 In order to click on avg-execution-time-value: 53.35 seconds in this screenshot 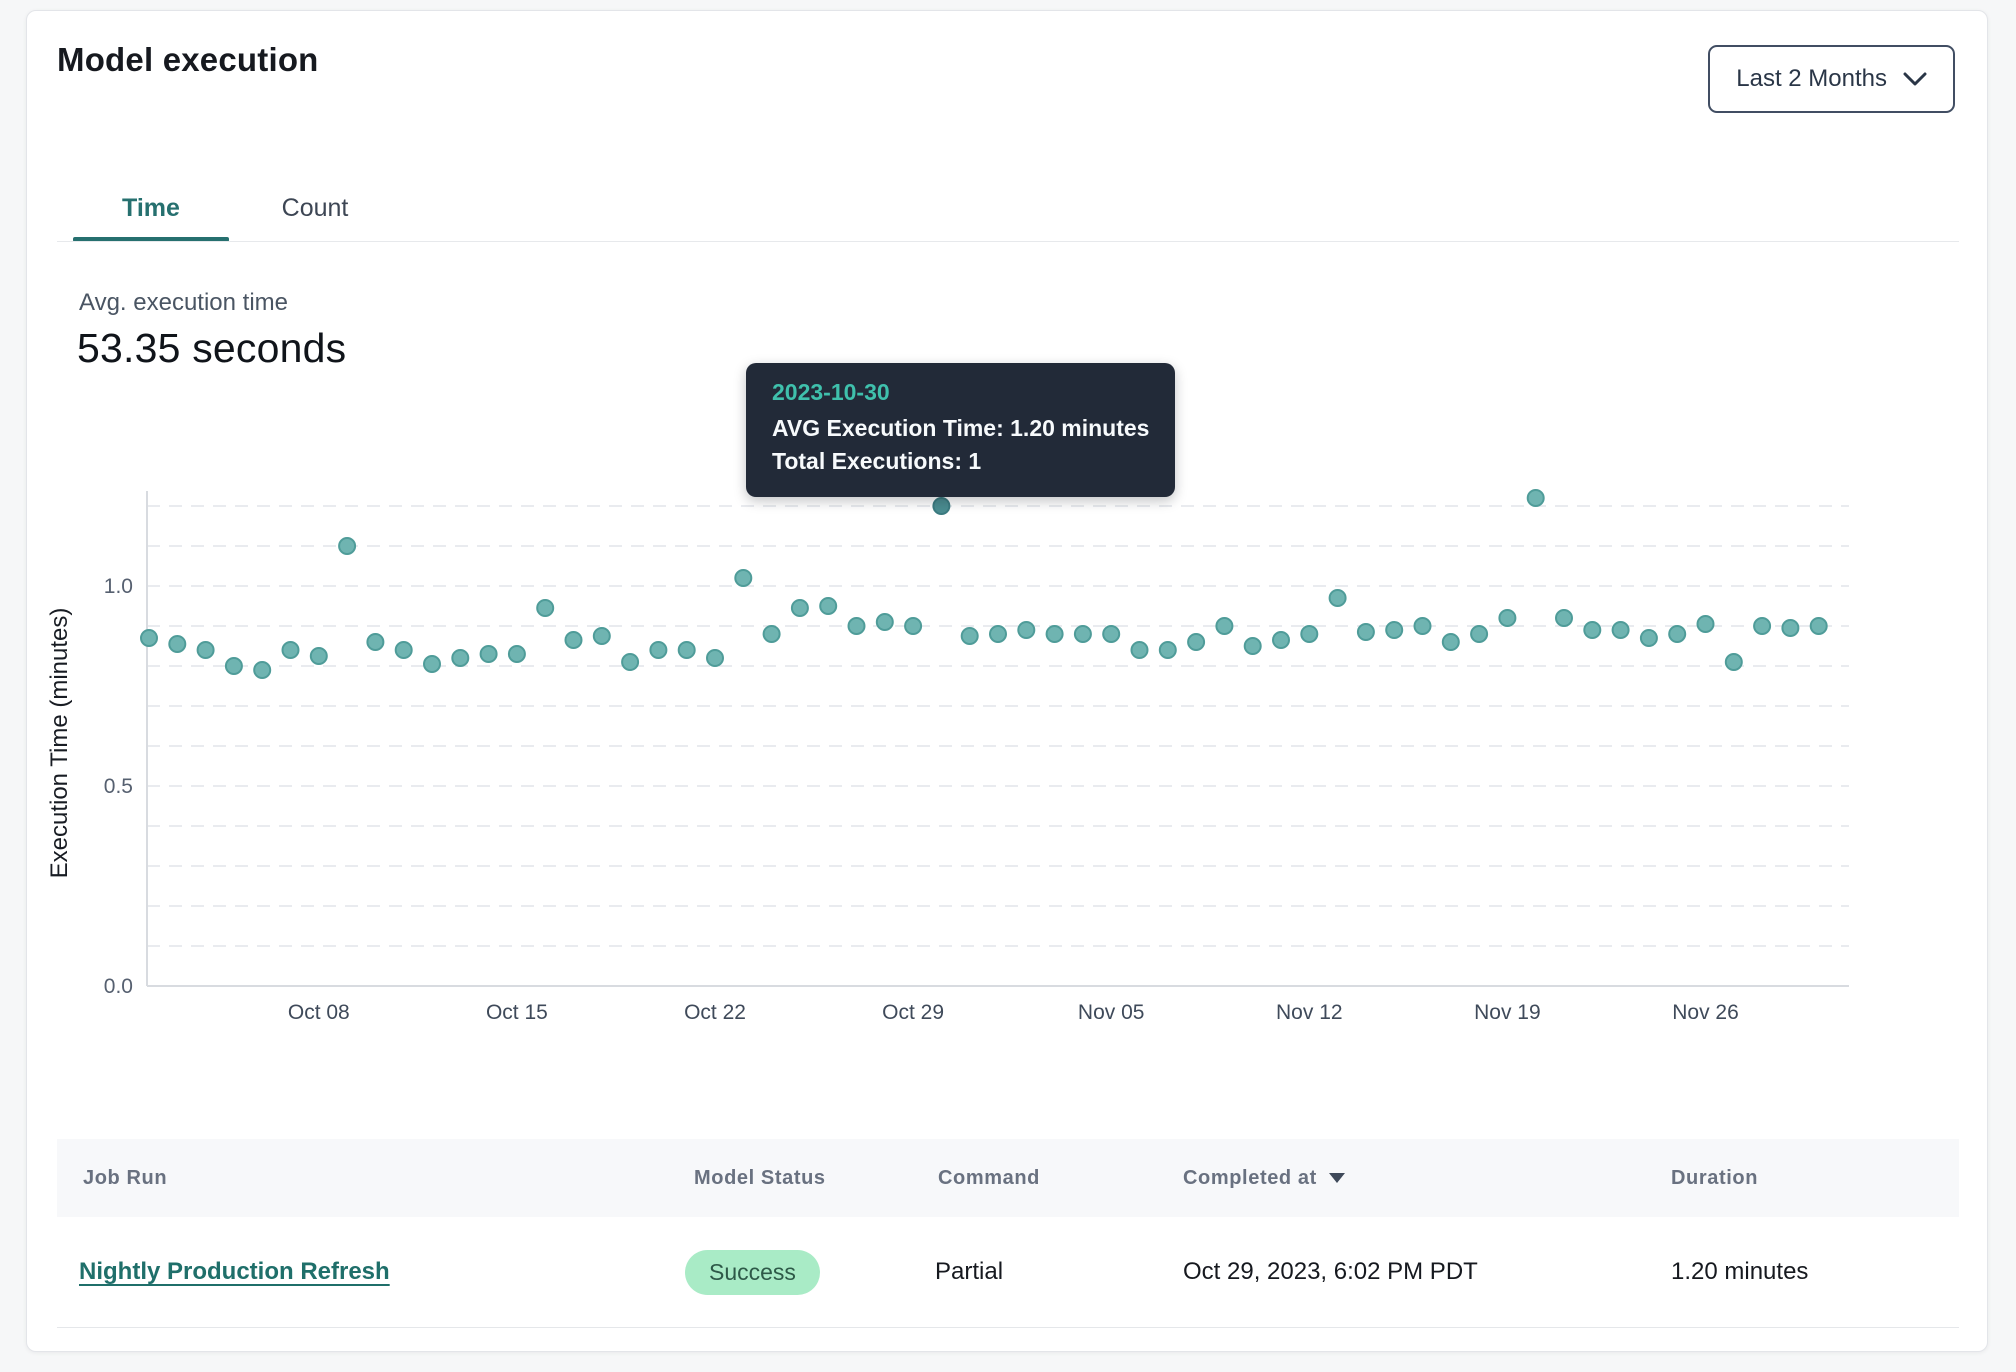, I will do `click(212, 348)`.